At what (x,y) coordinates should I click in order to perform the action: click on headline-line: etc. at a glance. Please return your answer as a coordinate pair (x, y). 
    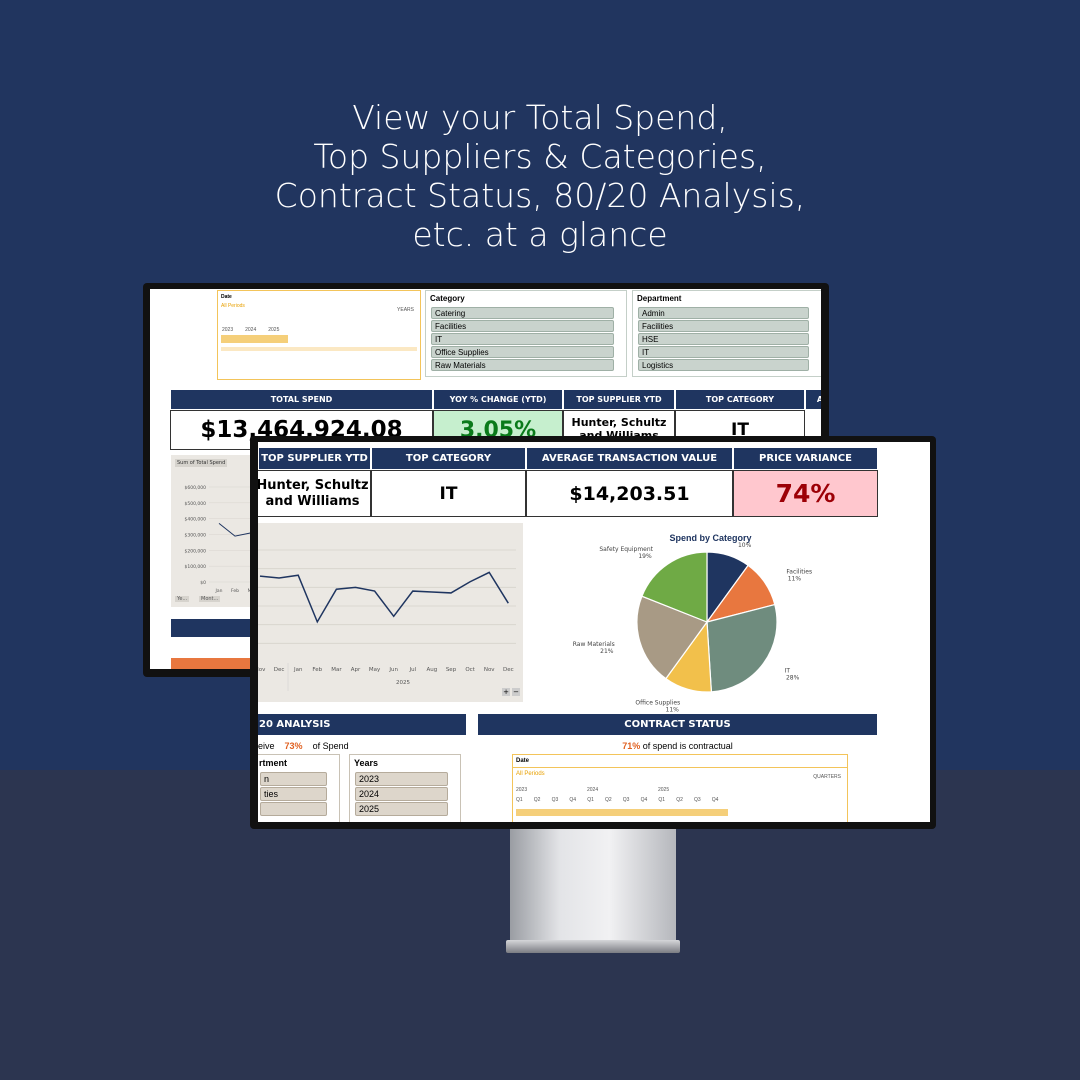
    Looking at the image, I should click on (540, 234).